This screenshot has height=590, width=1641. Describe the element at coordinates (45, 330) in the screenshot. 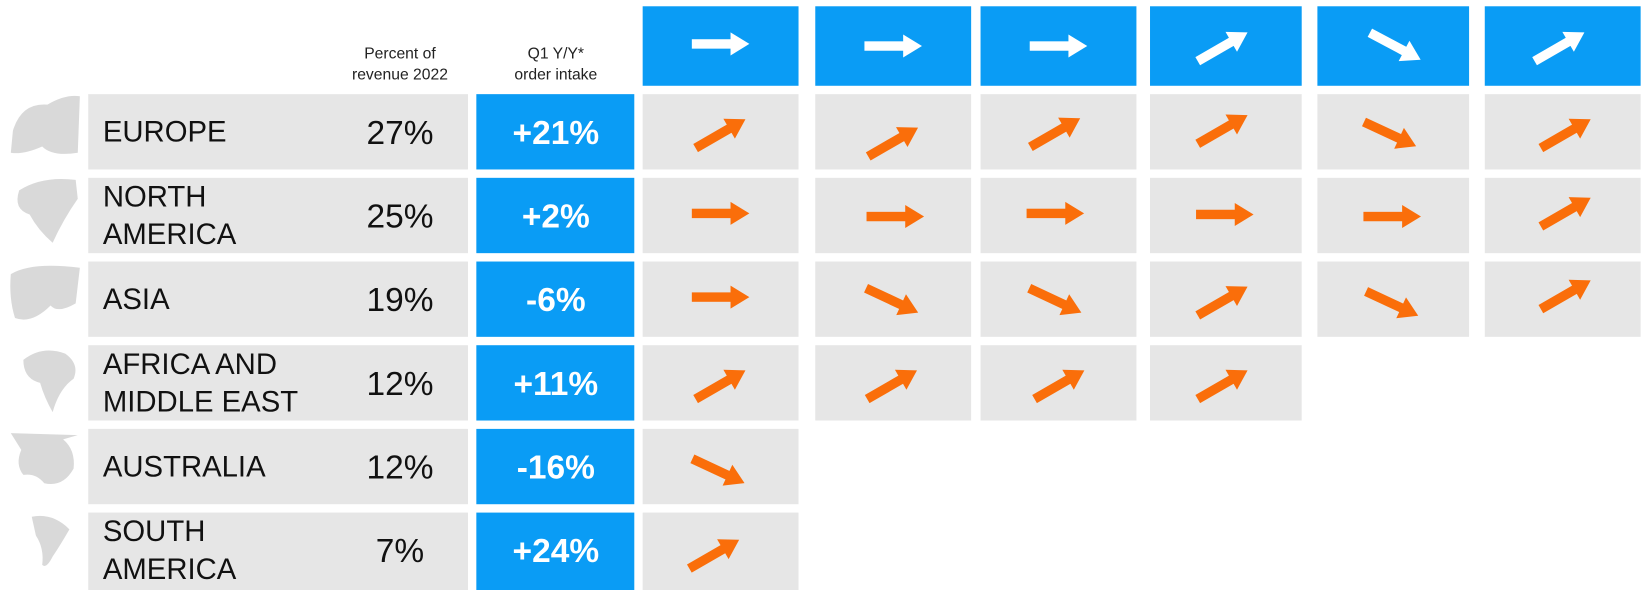

I see `map-icons` at that location.